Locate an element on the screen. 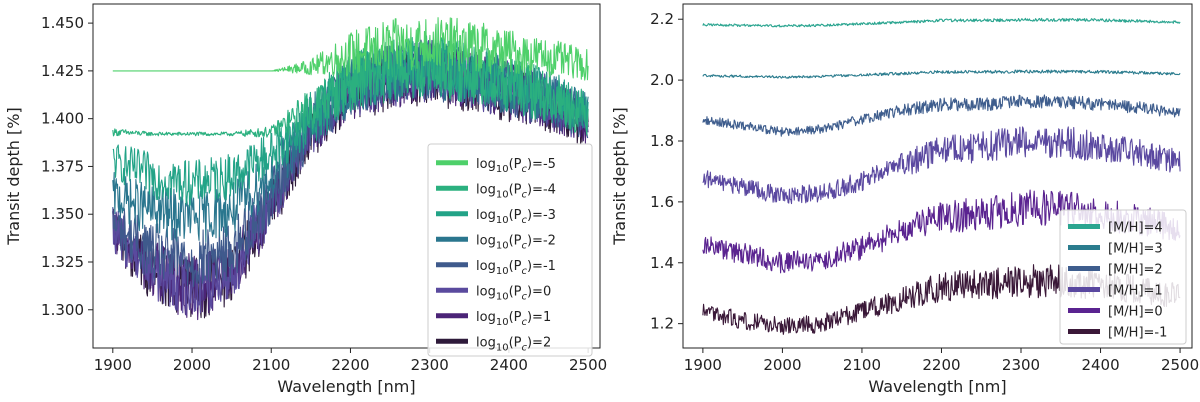 This screenshot has width=1200, height=402. legend-label: log10(Pc)=-2 is located at coordinates (516, 242).